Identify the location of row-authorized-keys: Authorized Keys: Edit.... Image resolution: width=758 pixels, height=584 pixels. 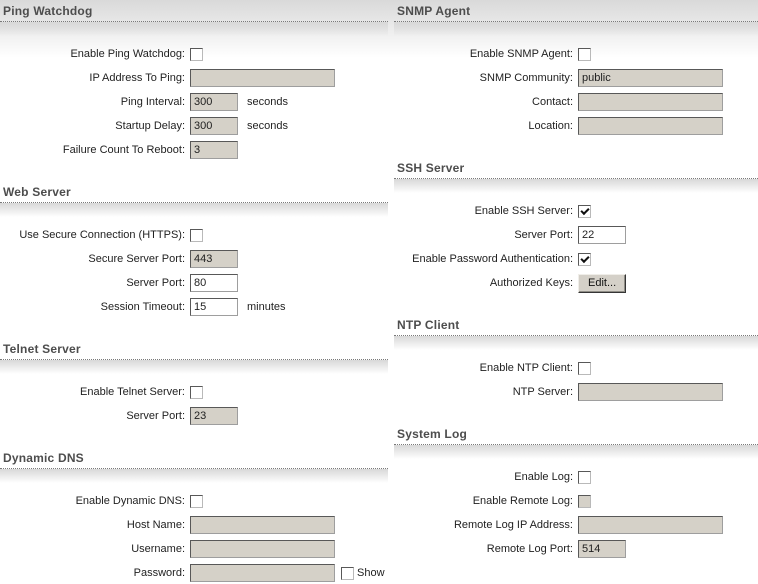
(576, 283).